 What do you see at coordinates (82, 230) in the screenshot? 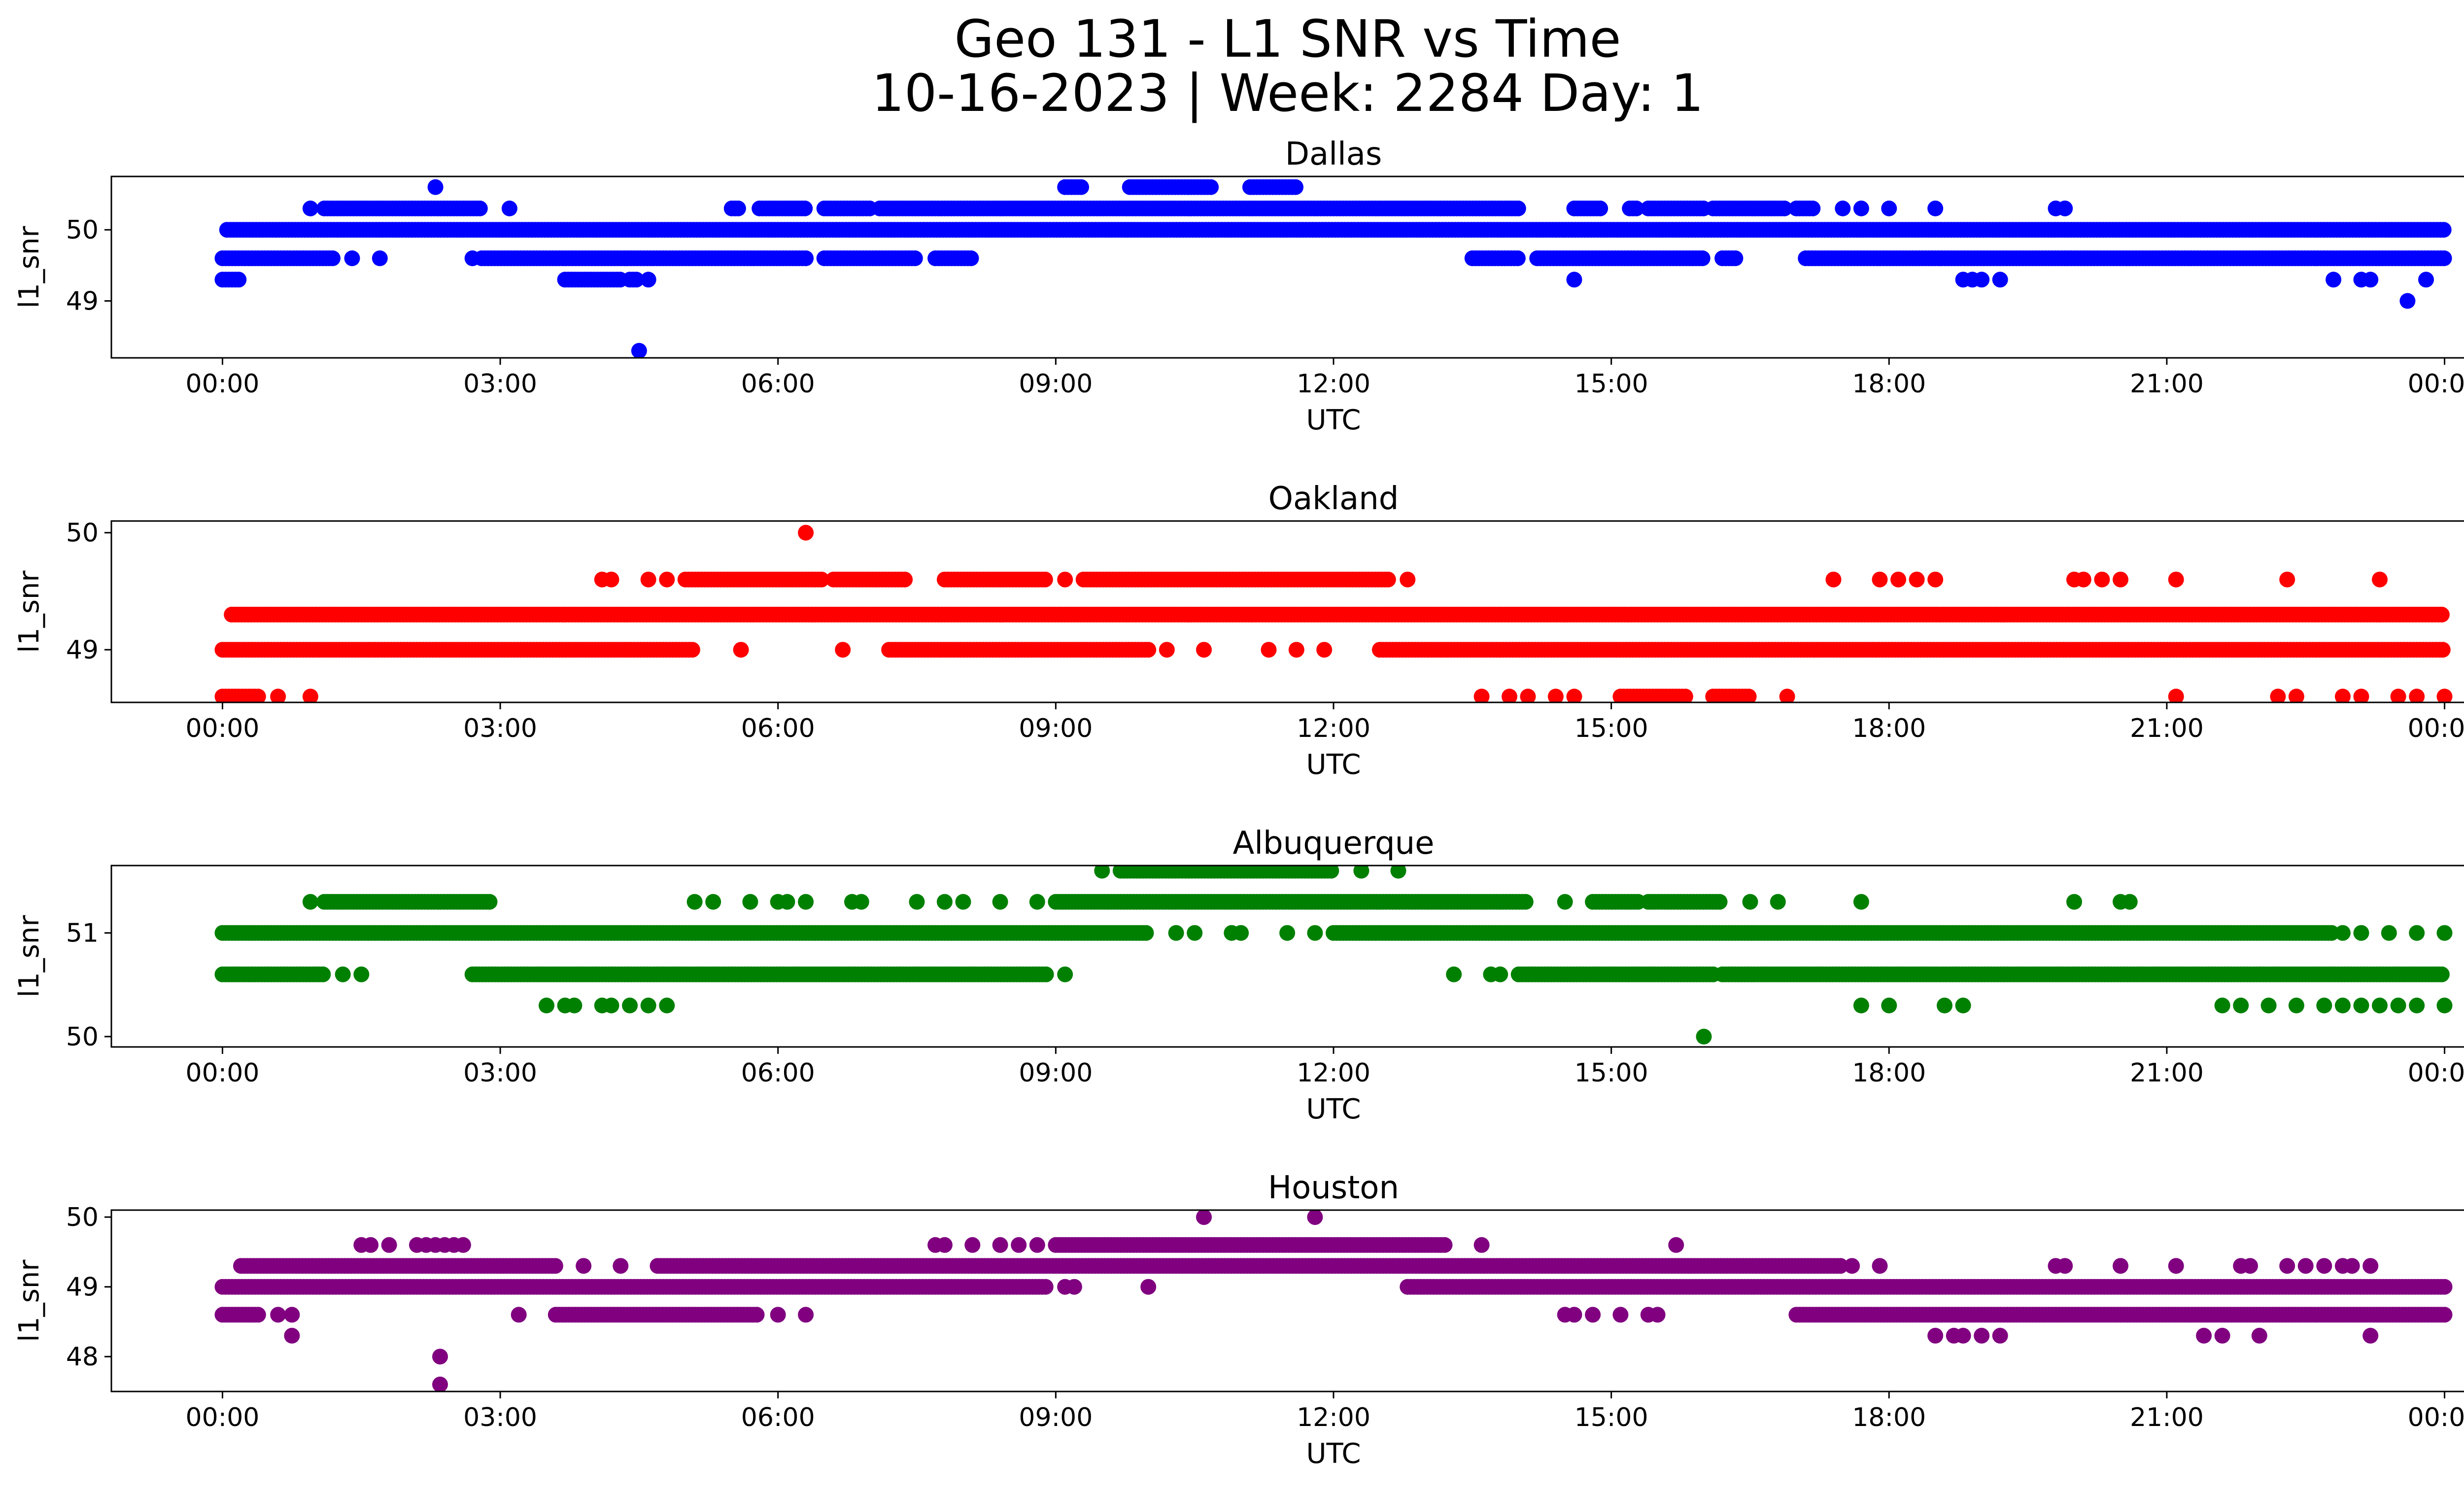
I see `y-tick-label: 50` at bounding box center [82, 230].